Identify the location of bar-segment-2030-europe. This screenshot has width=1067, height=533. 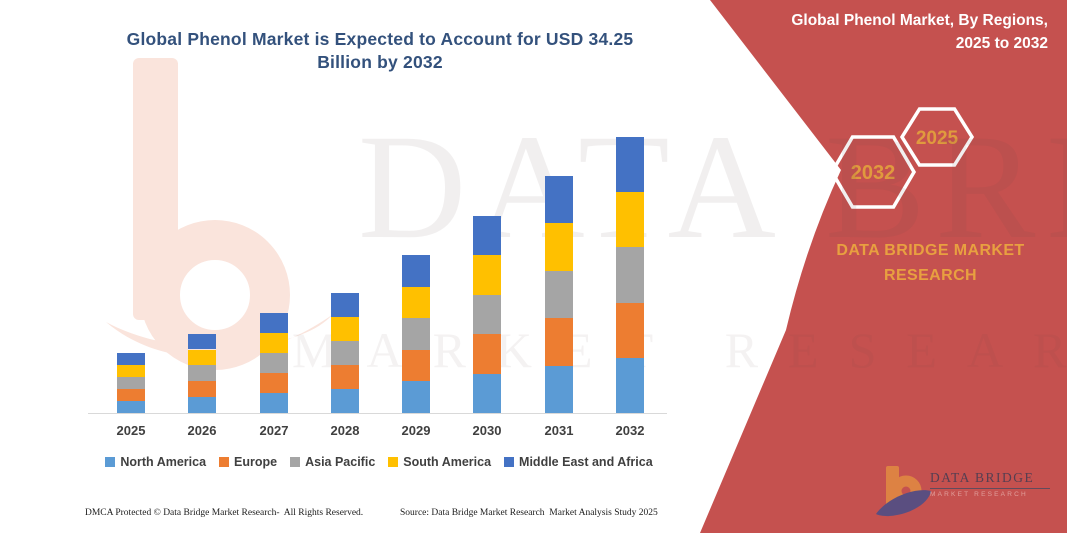
(487, 354).